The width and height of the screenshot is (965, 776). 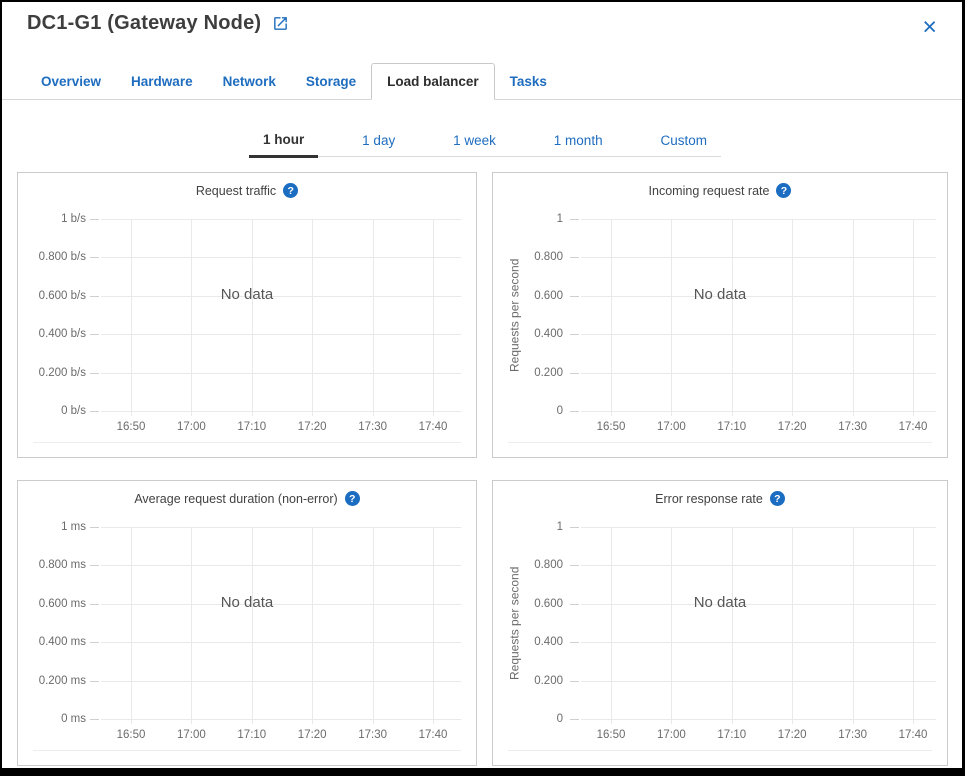 I want to click on time-range-1-day: 1 day, so click(x=379, y=140).